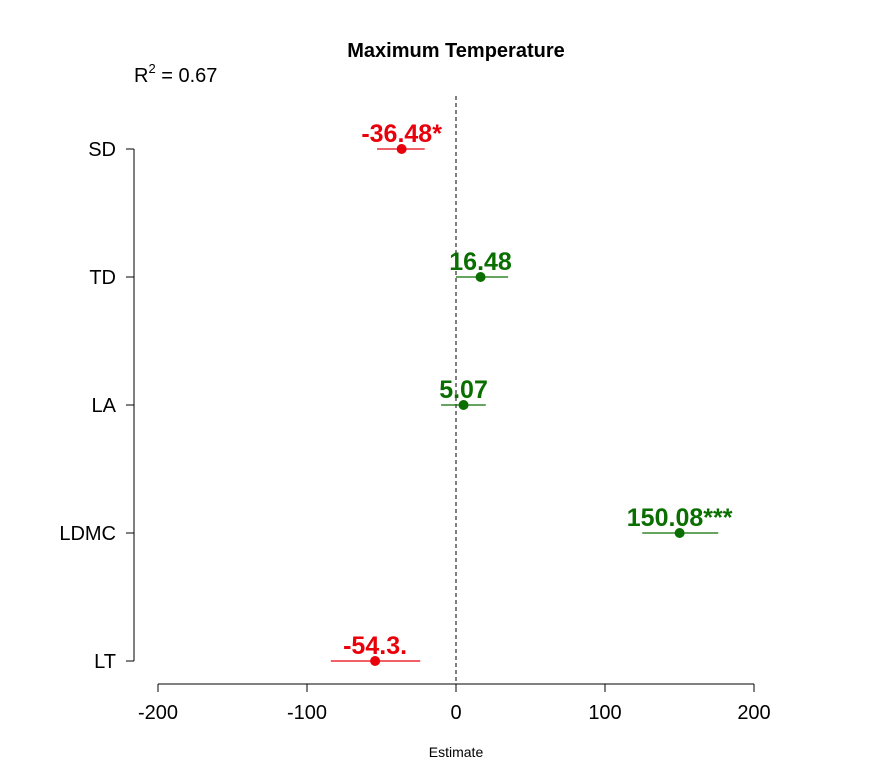 This screenshot has height=780, width=875. I want to click on x-tick-label: -100, so click(307, 713).